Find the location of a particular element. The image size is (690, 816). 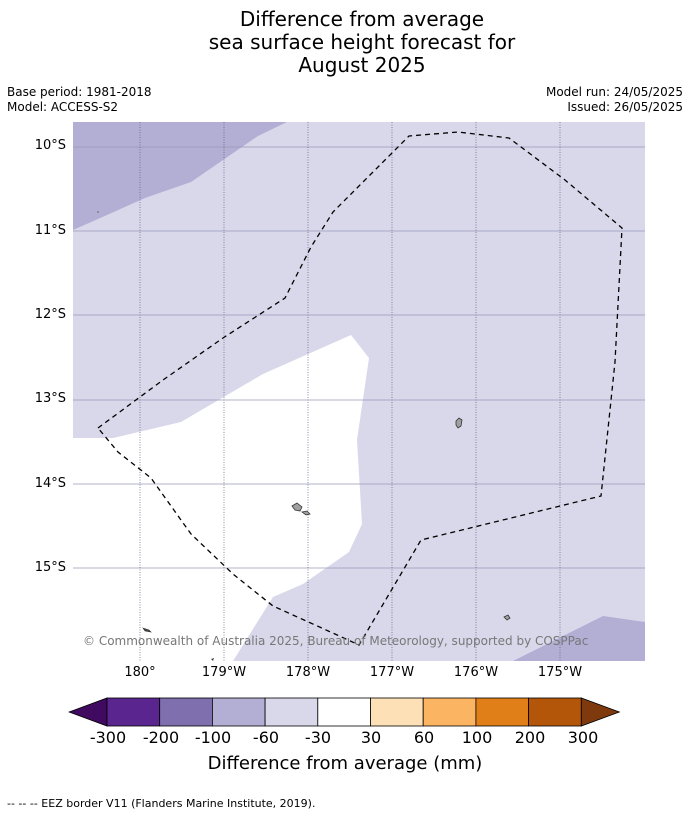

lon-label-177w: 177°W is located at coordinates (392, 672).